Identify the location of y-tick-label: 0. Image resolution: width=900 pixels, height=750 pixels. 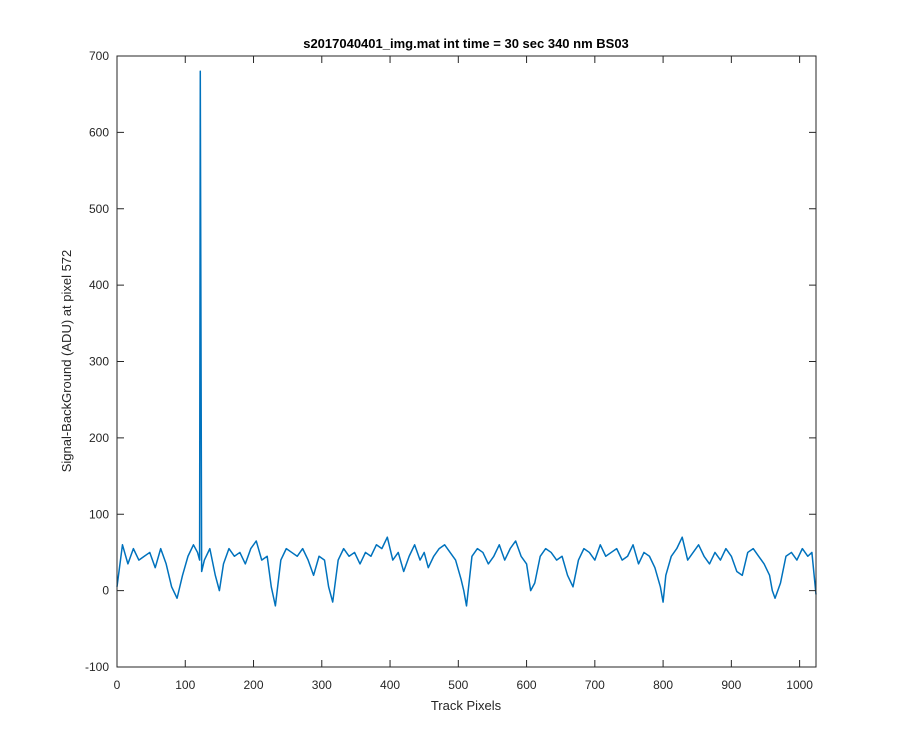
(105, 591).